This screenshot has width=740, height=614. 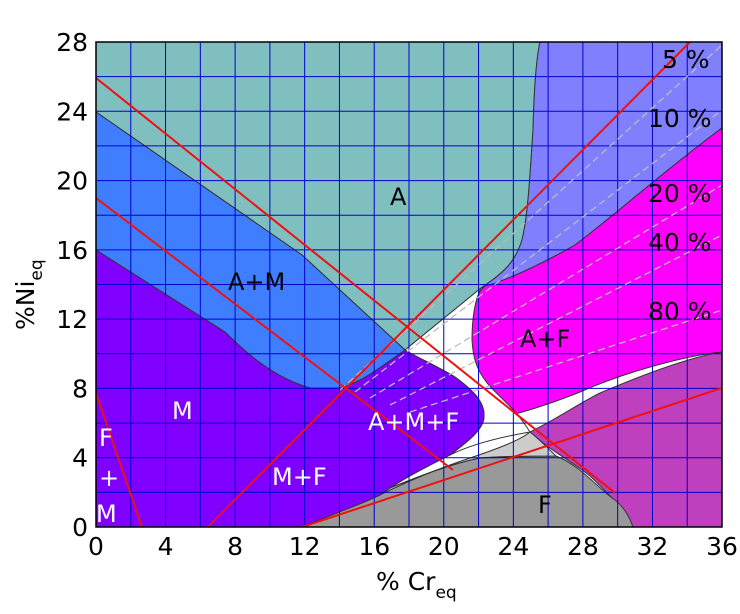 I want to click on x-axis-label-sub: eq, so click(x=445, y=593).